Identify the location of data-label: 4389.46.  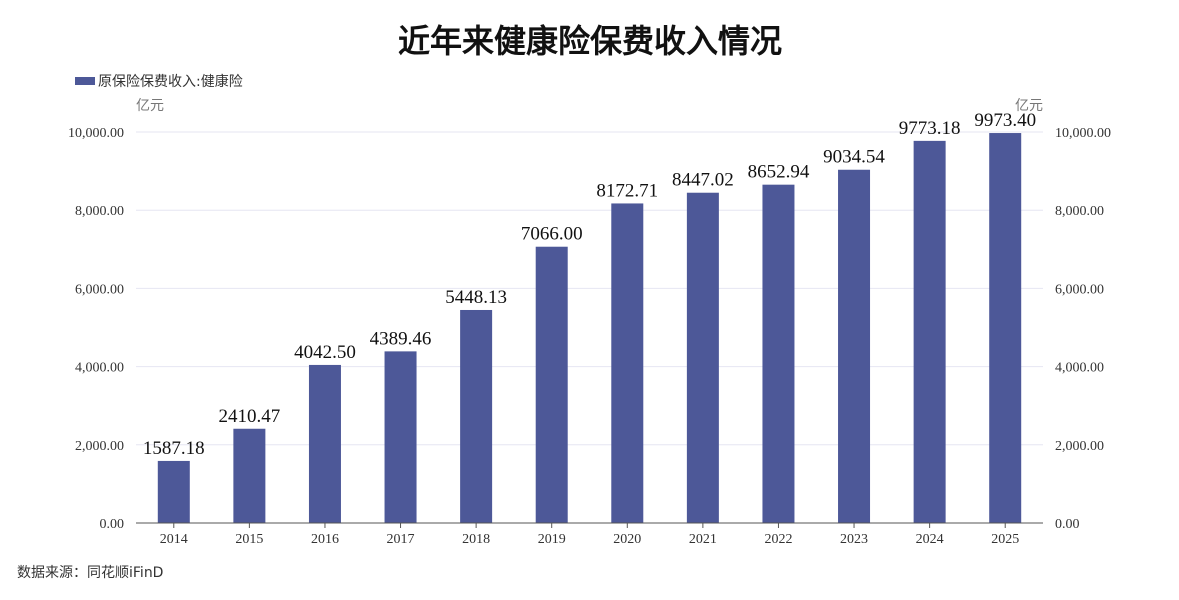
(401, 338).